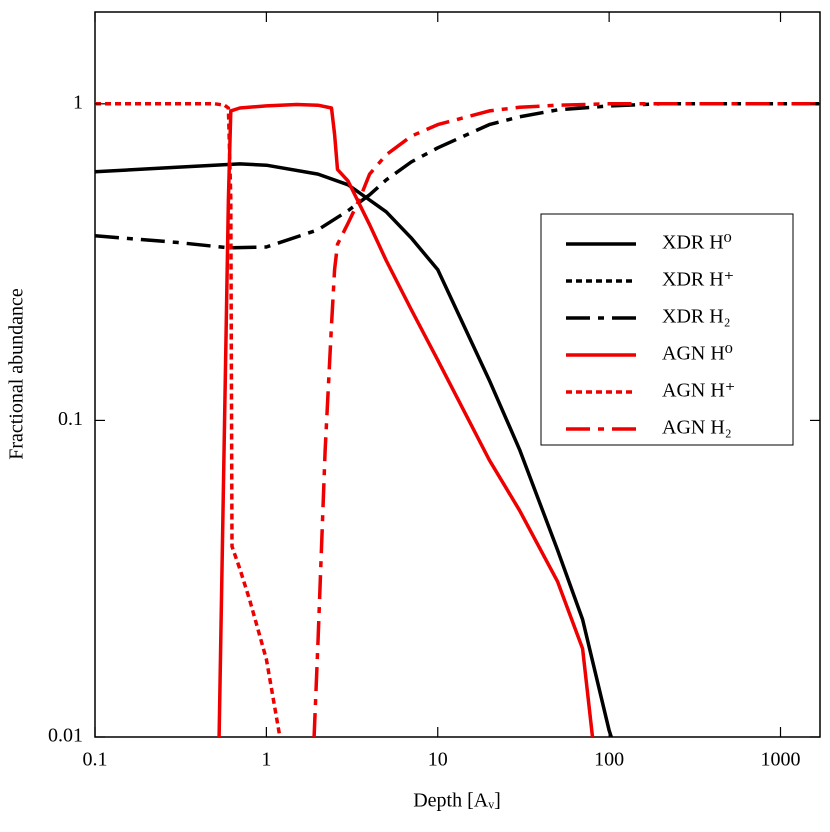  What do you see at coordinates (70, 419) in the screenshot?
I see `y-tick-label: 0.1` at bounding box center [70, 419].